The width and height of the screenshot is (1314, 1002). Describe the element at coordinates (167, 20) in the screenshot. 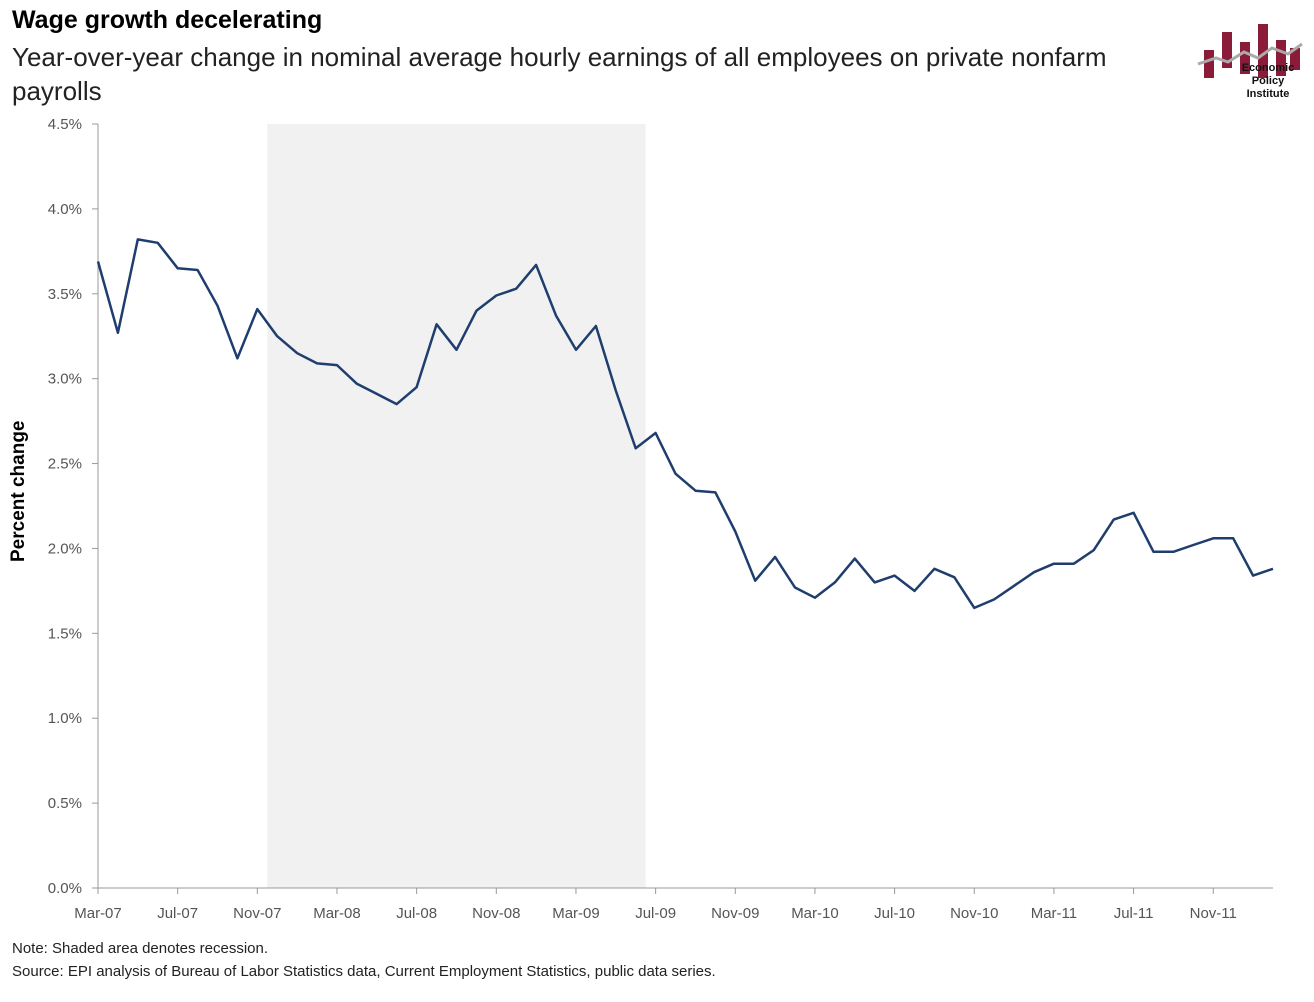

I see `chart-title: Wage growth decelerating` at that location.